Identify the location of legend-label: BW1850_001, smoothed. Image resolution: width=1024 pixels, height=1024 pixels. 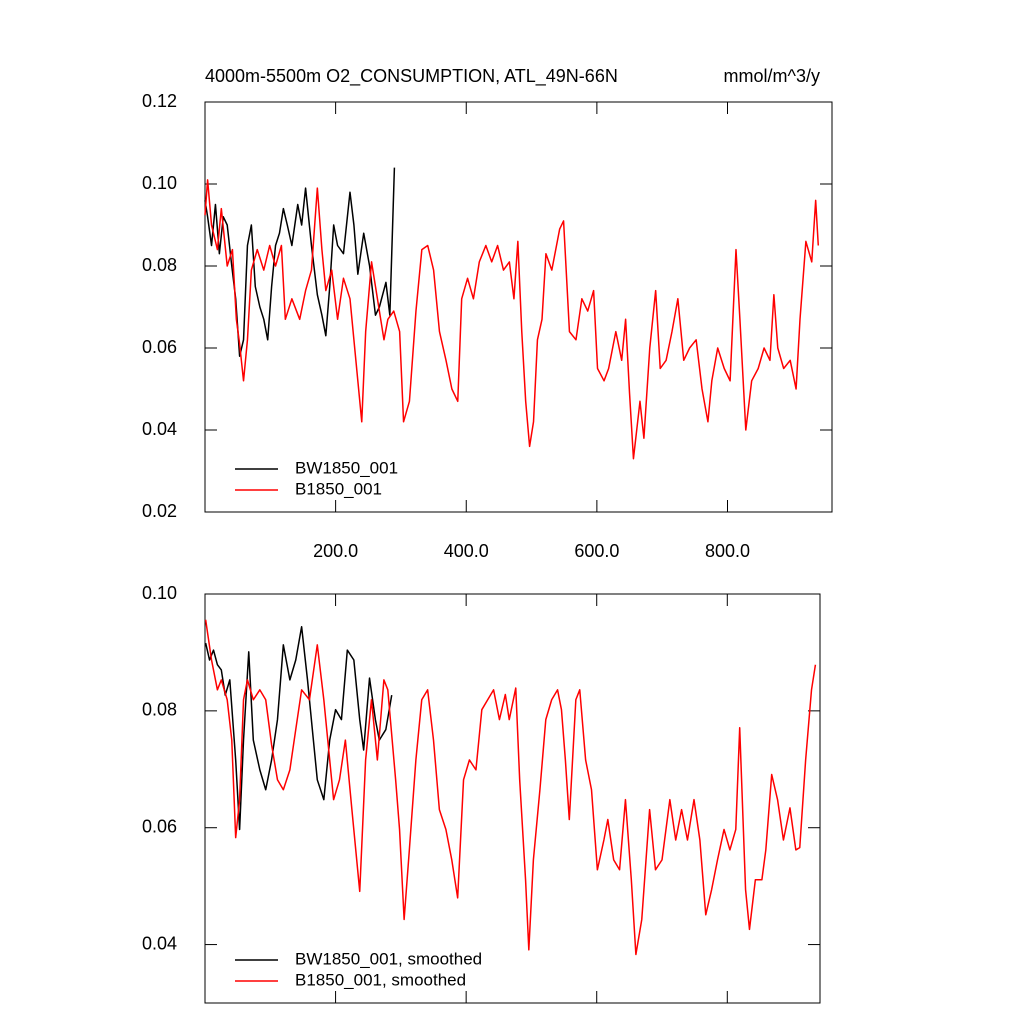
(388, 958).